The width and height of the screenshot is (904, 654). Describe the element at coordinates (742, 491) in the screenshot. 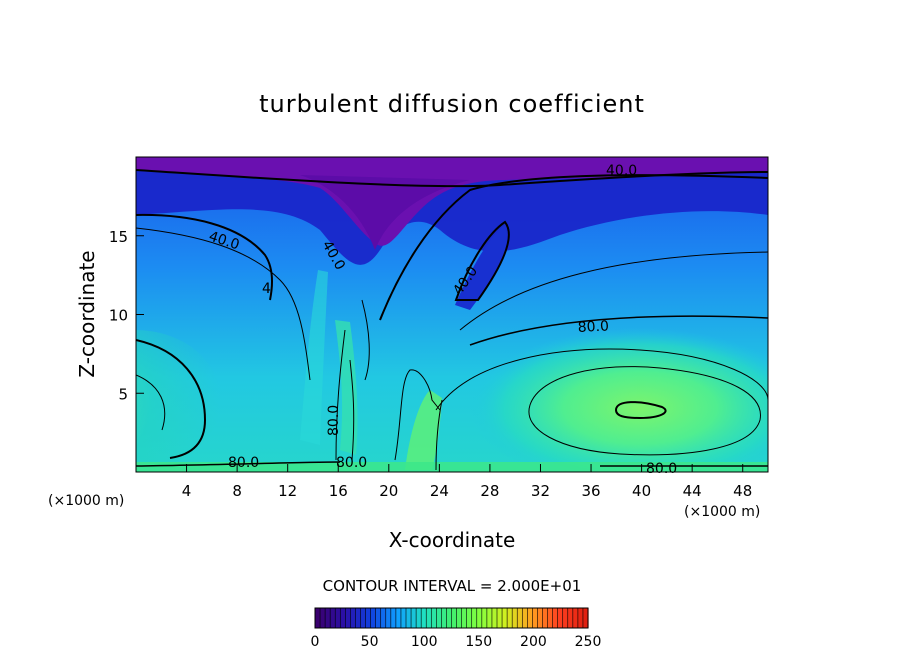

I see `x-tick-label: 48` at that location.